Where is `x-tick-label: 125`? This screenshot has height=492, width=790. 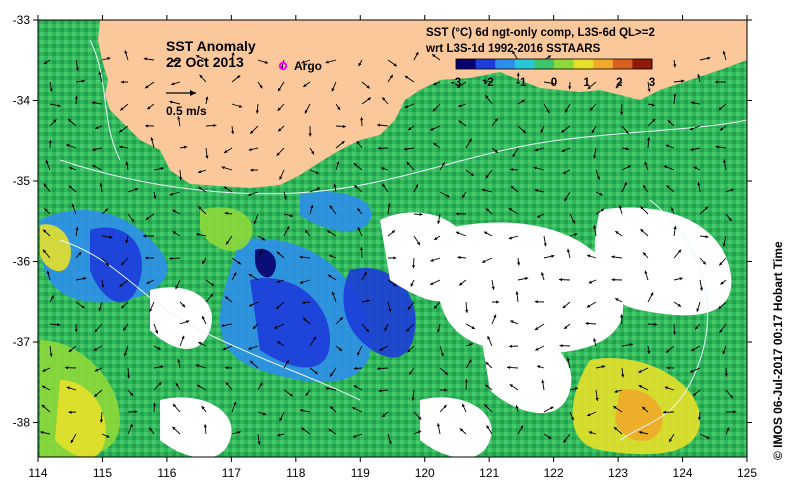
x-tick-label: 125 is located at coordinates (747, 473).